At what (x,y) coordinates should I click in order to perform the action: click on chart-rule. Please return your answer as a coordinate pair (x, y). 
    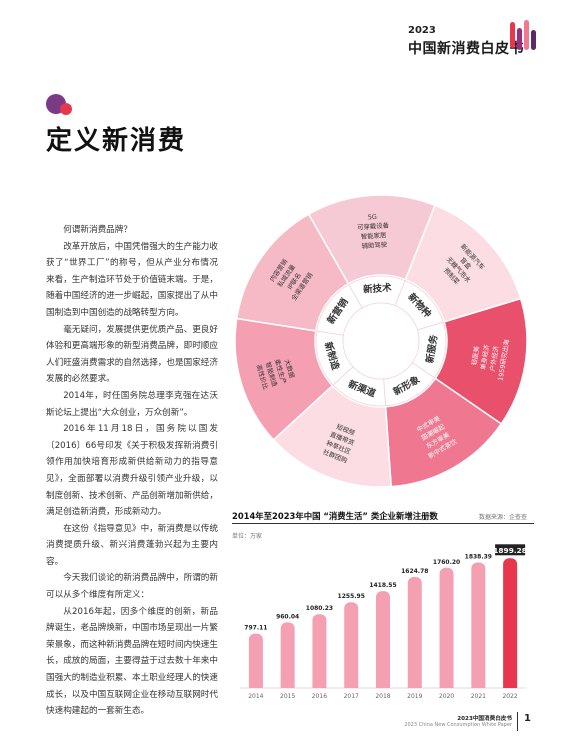
    Looking at the image, I should click on (383, 523).